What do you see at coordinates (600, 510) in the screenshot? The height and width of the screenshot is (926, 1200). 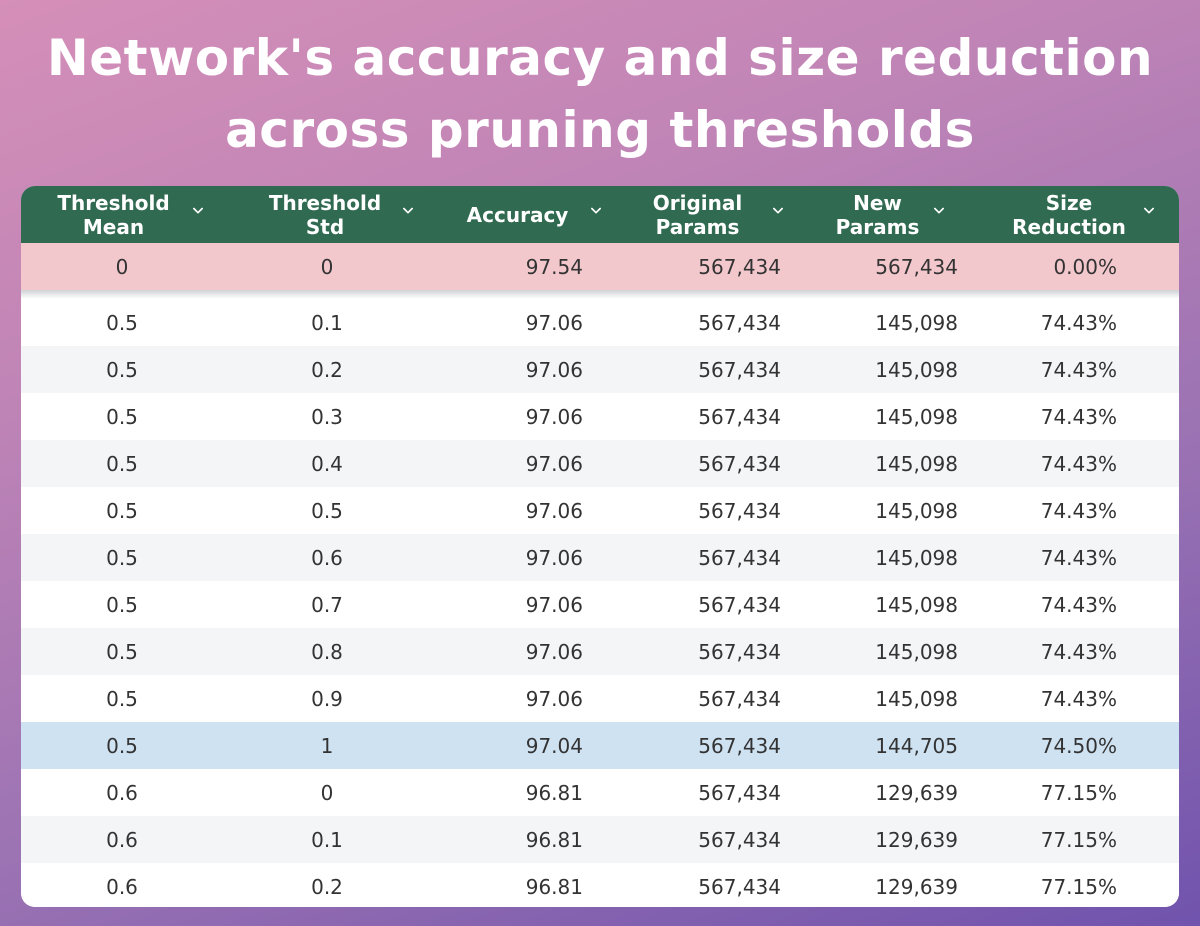 I see `table-row: 0.5 0.5 97.06 567,434 145,098 74.43%` at bounding box center [600, 510].